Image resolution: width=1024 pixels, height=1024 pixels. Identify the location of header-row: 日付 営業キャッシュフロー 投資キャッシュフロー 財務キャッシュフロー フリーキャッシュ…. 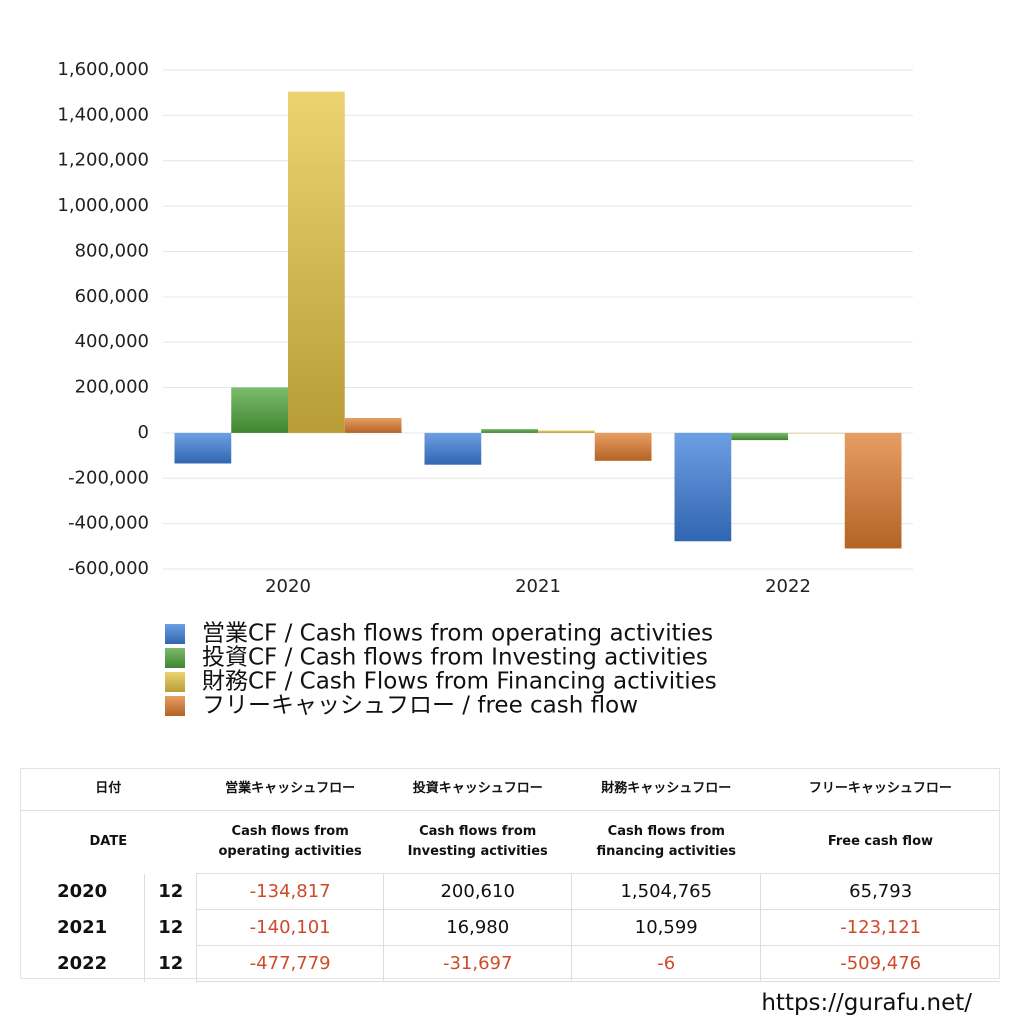
(510, 789).